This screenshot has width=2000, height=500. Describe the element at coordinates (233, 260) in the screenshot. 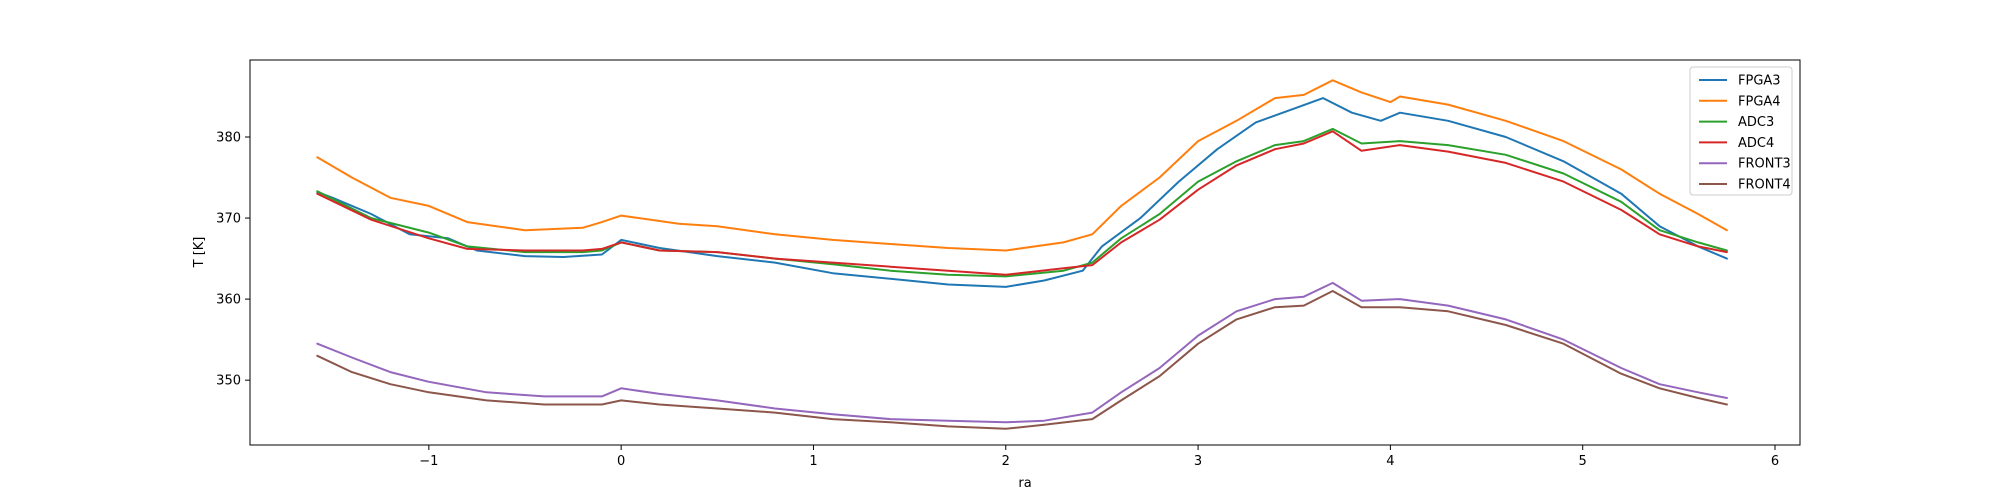

I see `y-axis: 350 360 370 380` at that location.